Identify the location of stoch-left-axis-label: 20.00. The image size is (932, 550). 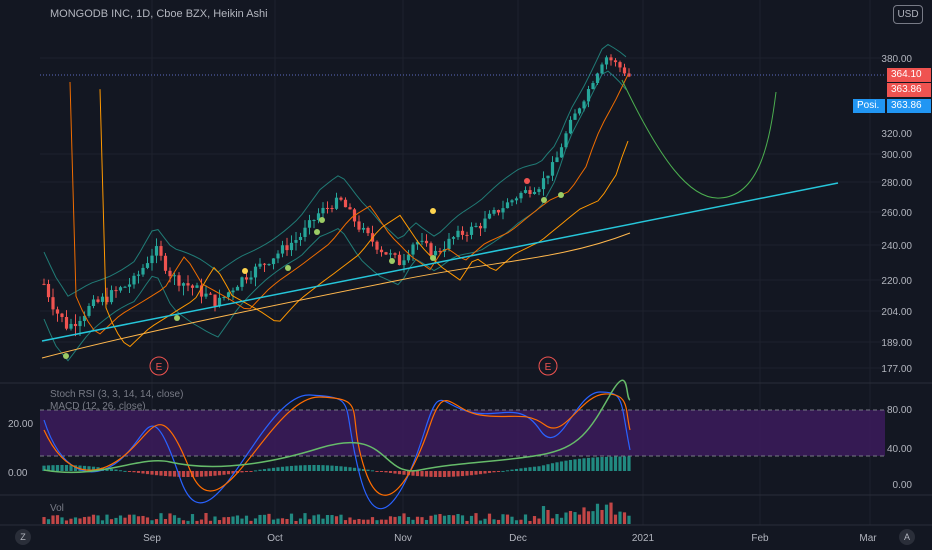
(20, 424).